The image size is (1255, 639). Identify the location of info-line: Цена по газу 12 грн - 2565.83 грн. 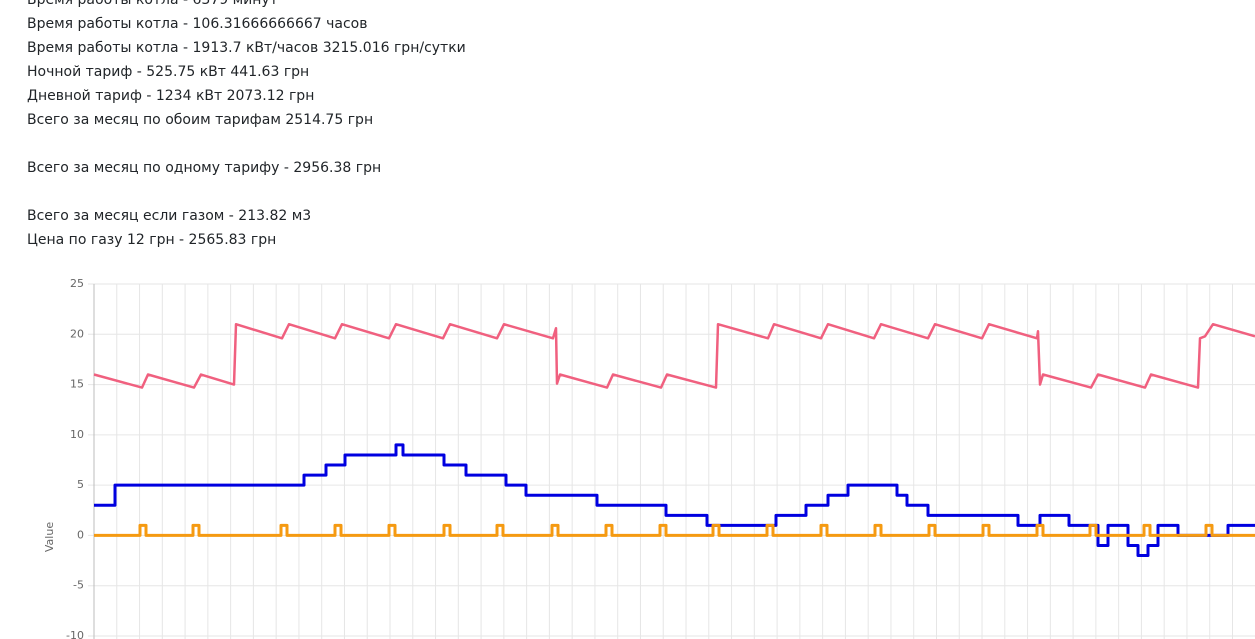
(152, 240).